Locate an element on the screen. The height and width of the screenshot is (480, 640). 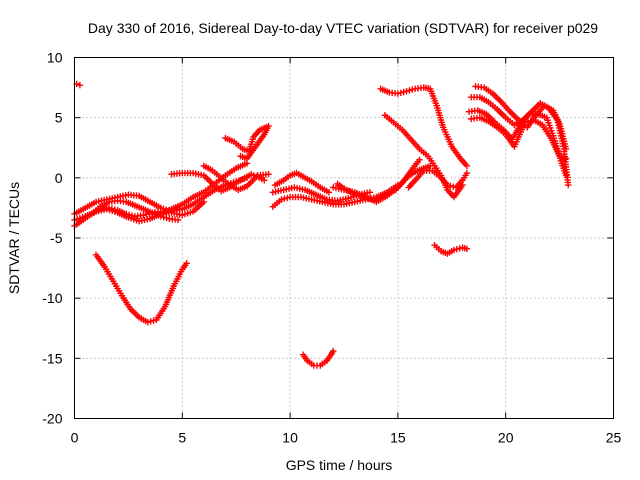
y-tick-label: -10 is located at coordinates (52, 298).